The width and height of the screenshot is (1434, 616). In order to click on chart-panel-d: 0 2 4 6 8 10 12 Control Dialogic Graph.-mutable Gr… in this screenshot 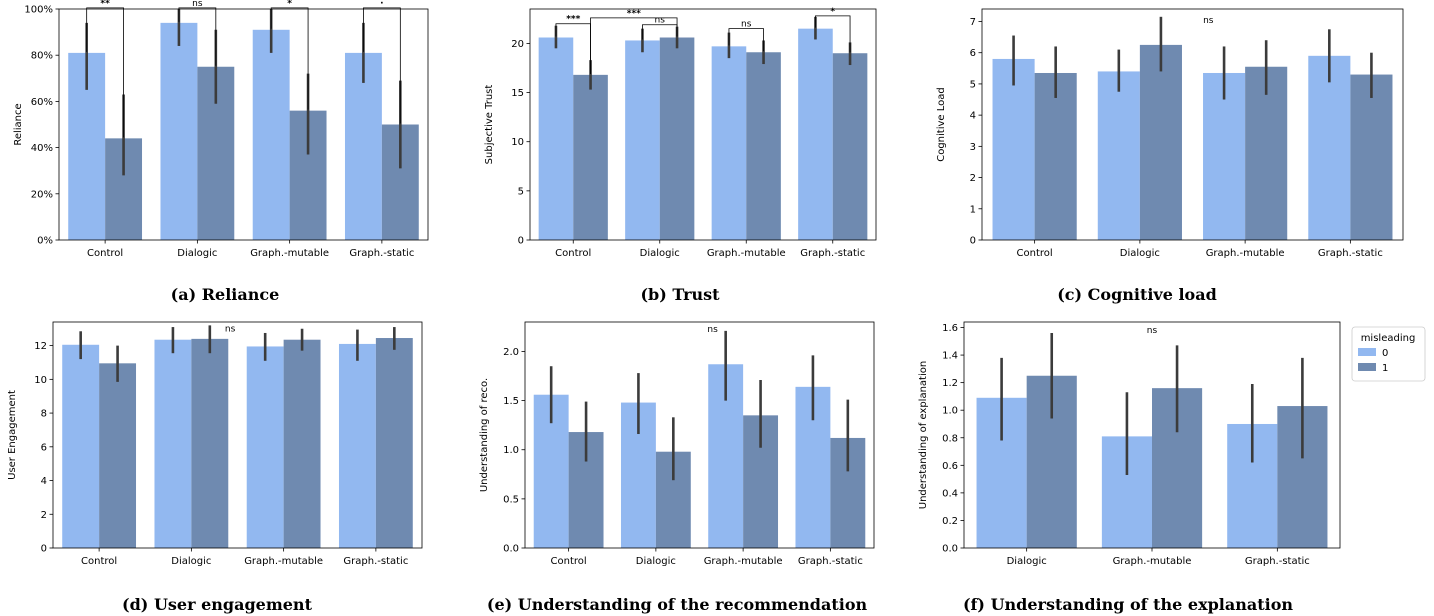, I will do `click(215, 444)`.